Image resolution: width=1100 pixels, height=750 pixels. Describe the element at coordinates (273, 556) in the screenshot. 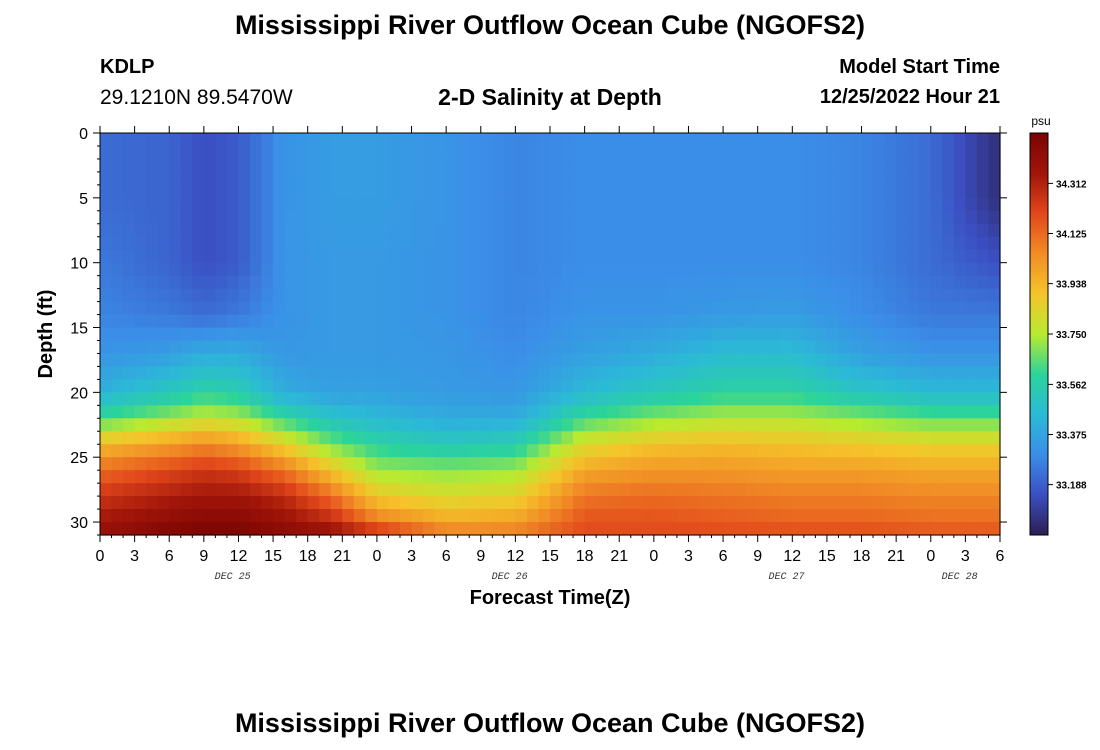

I see `x-tick-label: 15` at that location.